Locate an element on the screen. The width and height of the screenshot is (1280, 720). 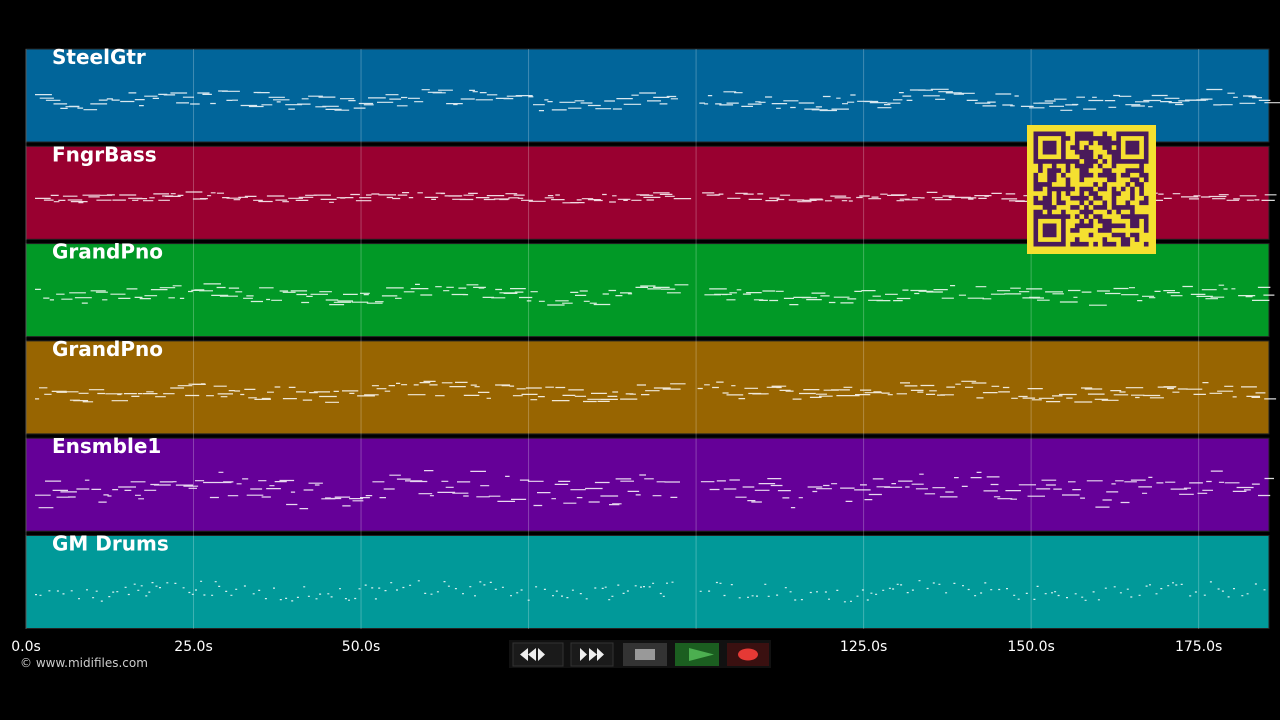
rewind-button is located at coordinates (538, 654).